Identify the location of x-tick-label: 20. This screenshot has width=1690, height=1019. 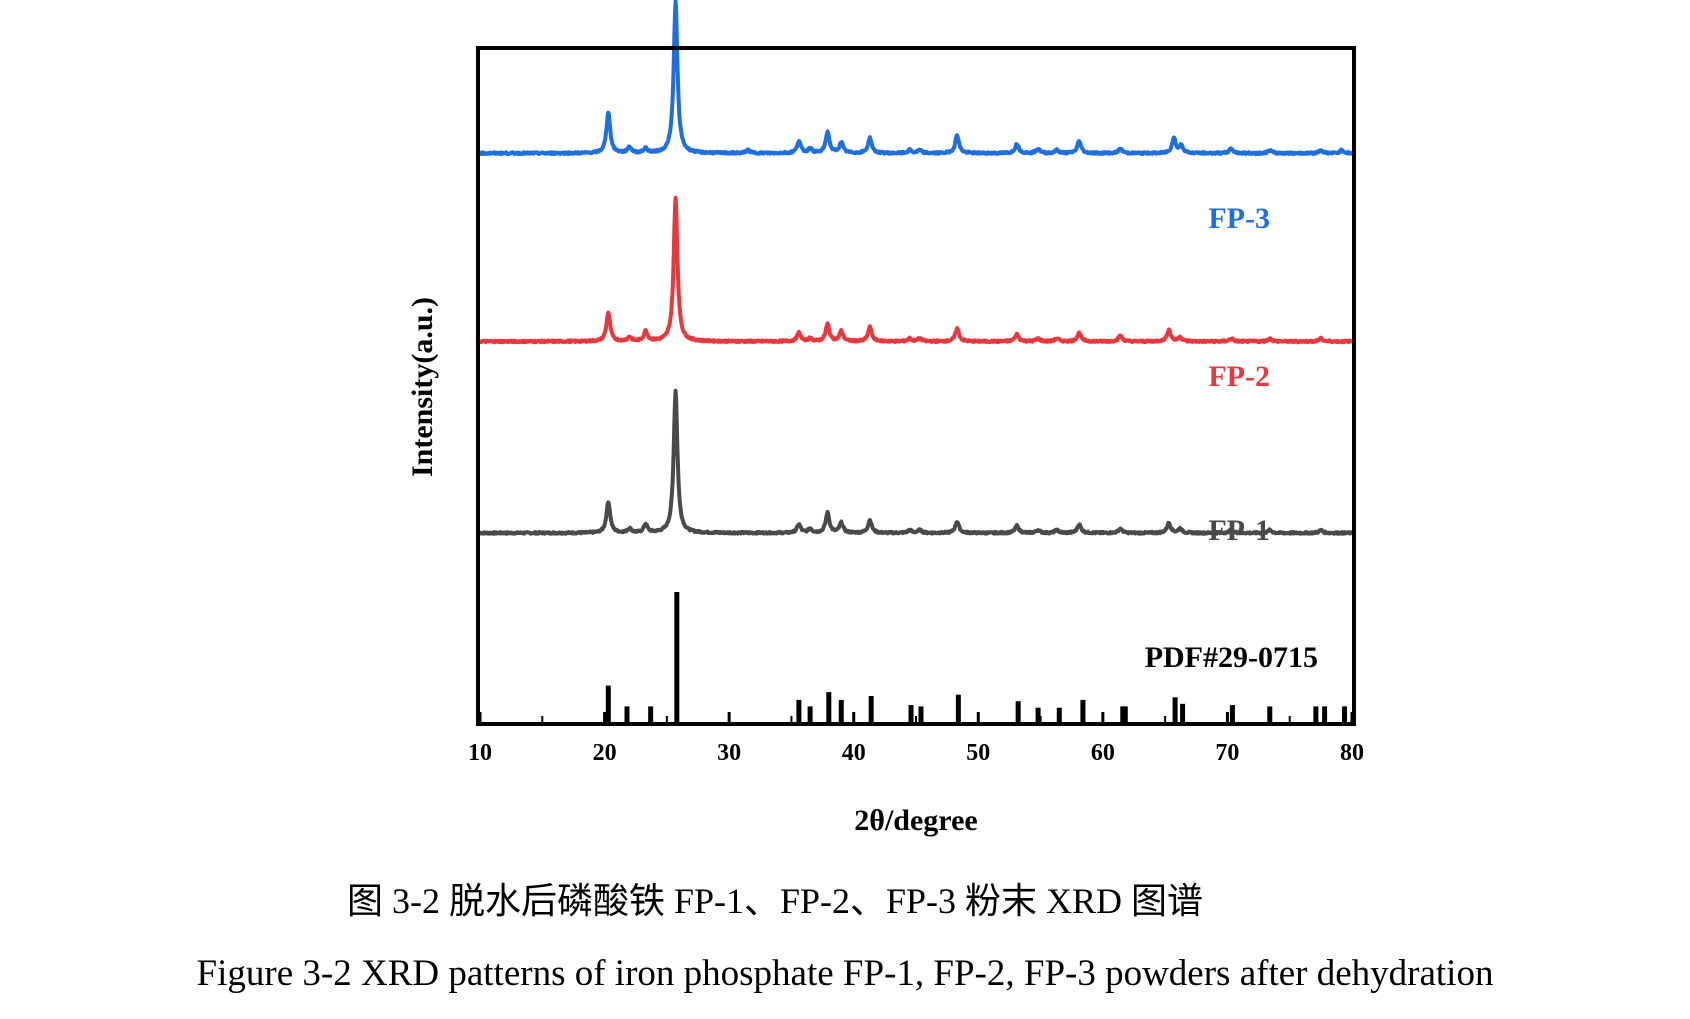
(605, 753).